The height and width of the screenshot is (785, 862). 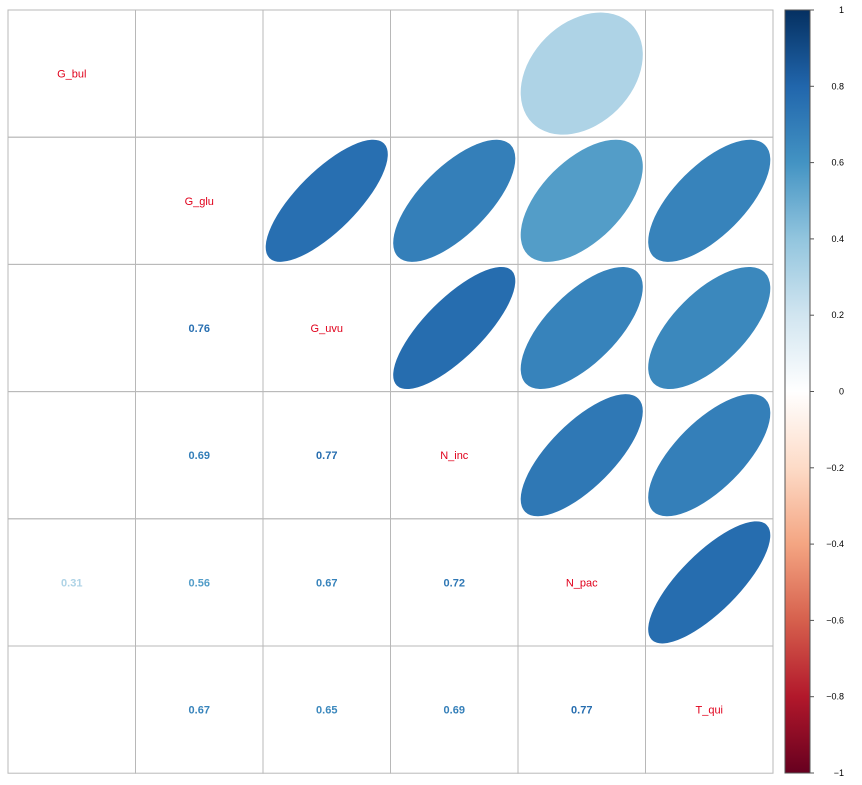 I want to click on colorbar-tick-label: 0.8, so click(x=837, y=86).